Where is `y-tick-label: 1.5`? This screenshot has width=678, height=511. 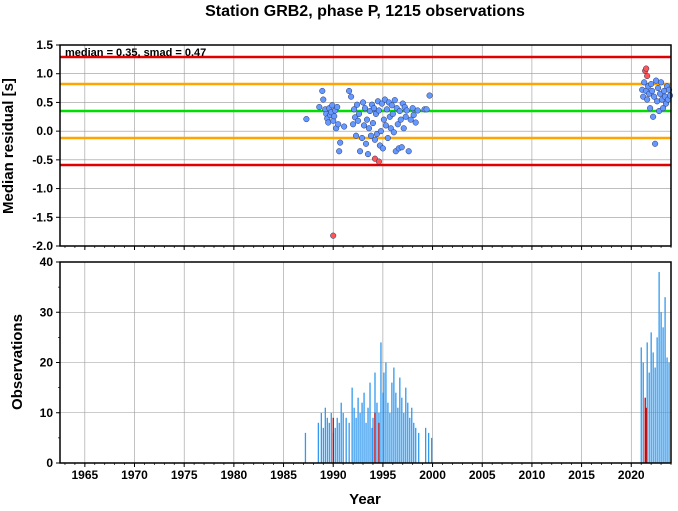
y-tick-label: 1.5 is located at coordinates (44, 45).